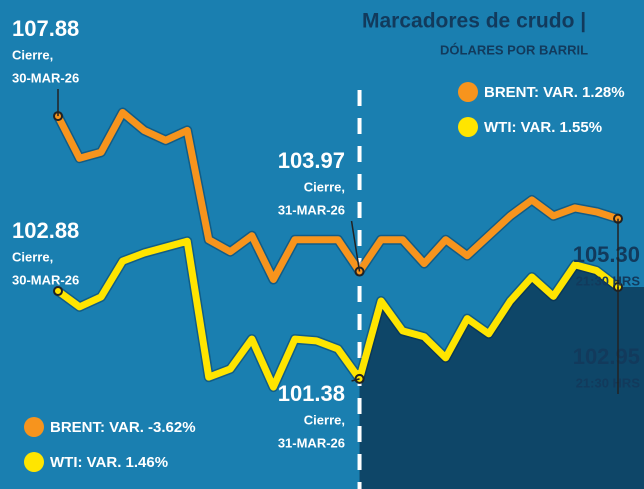  I want to click on legend-label: BRENT: VAR. -3.62%, so click(123, 427).